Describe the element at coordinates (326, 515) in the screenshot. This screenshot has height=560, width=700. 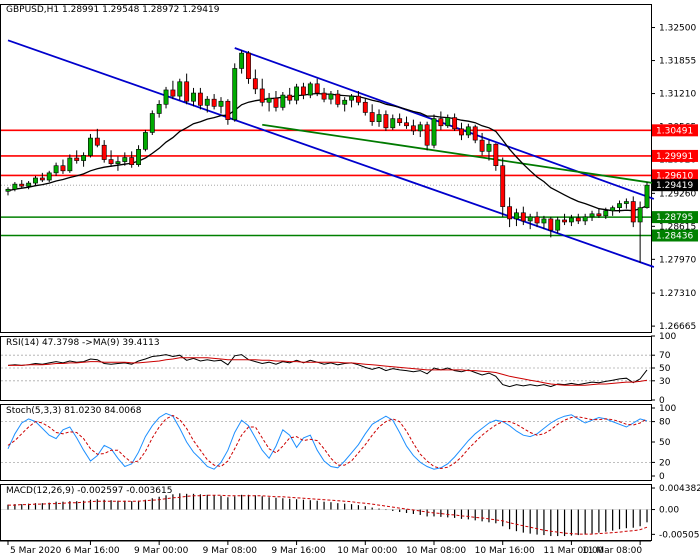
I see `macd-panel` at that location.